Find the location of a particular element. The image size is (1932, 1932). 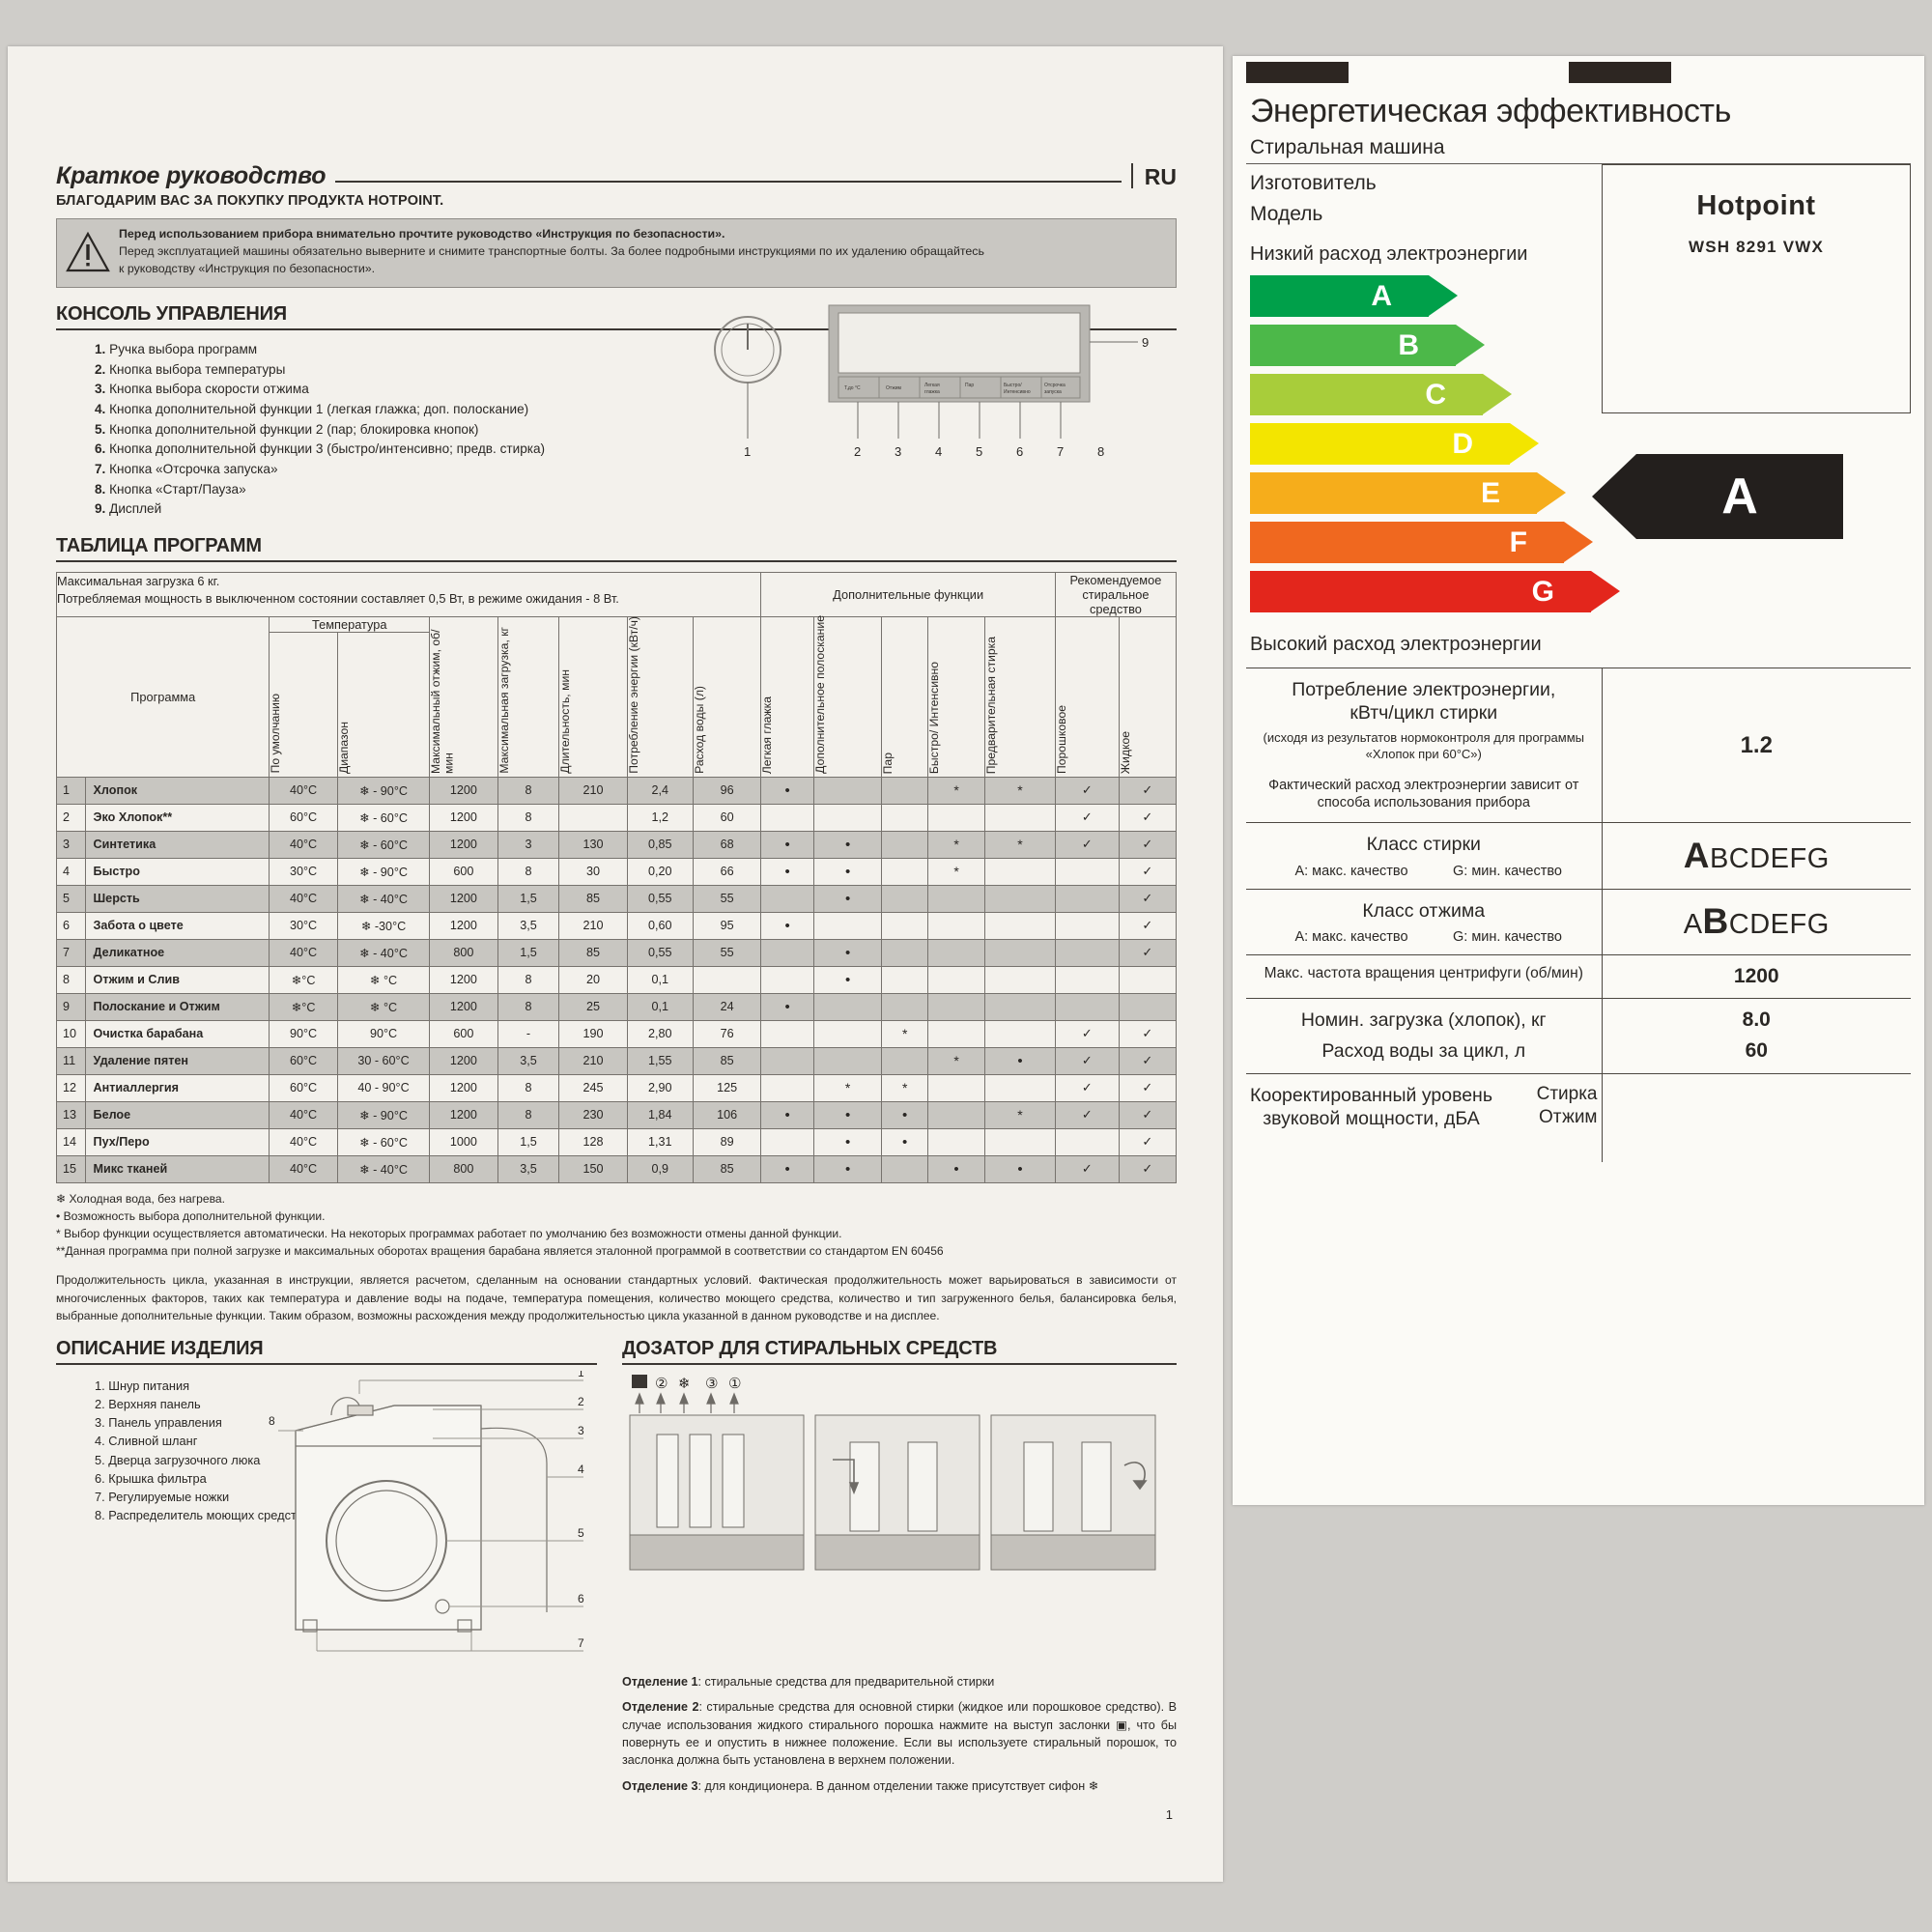

energy-class-letter: A is located at coordinates (1381, 295).